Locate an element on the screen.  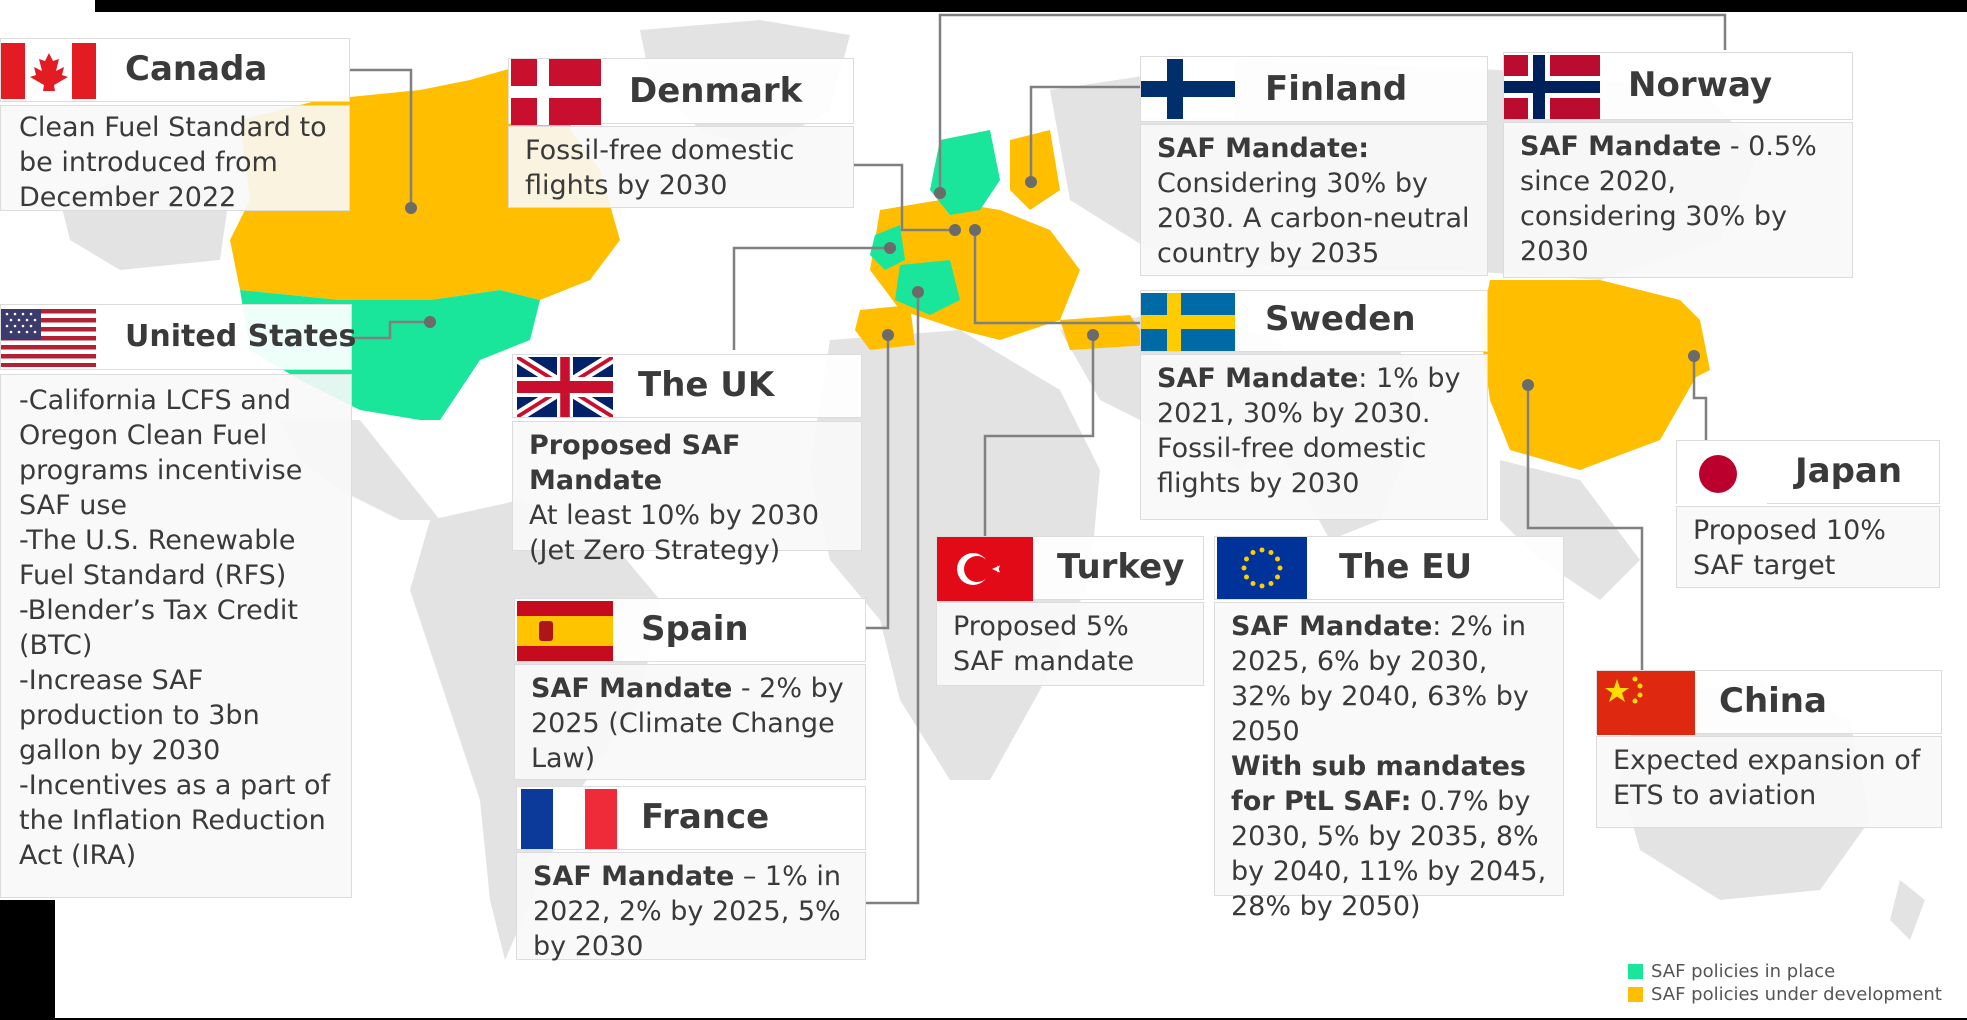
finland-title: Finland is located at coordinates (1336, 89).